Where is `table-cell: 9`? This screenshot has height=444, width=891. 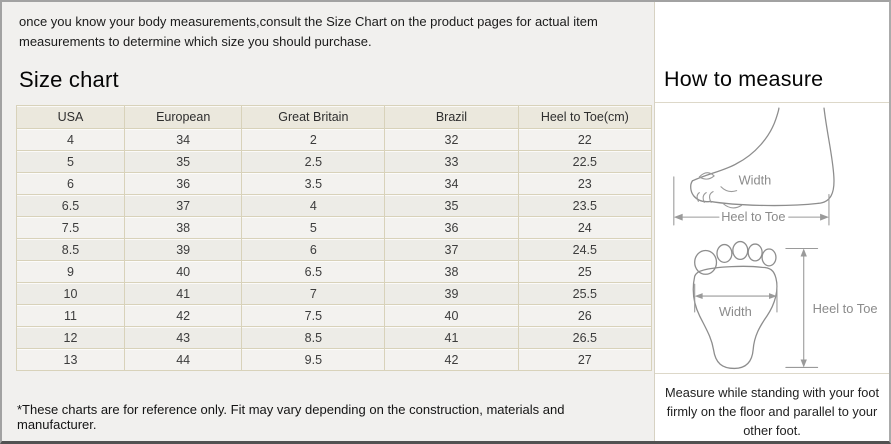
table-cell: 9 is located at coordinates (70, 271).